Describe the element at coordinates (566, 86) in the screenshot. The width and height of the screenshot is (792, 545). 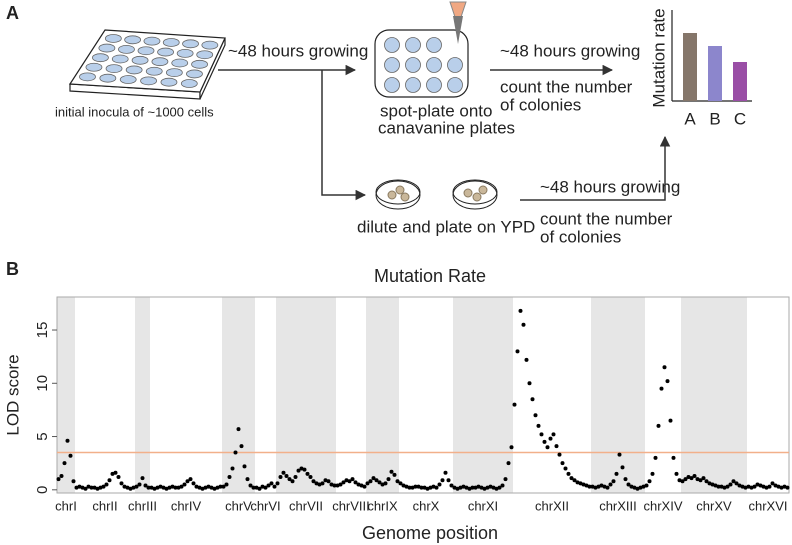
I see `count-label: count the number` at that location.